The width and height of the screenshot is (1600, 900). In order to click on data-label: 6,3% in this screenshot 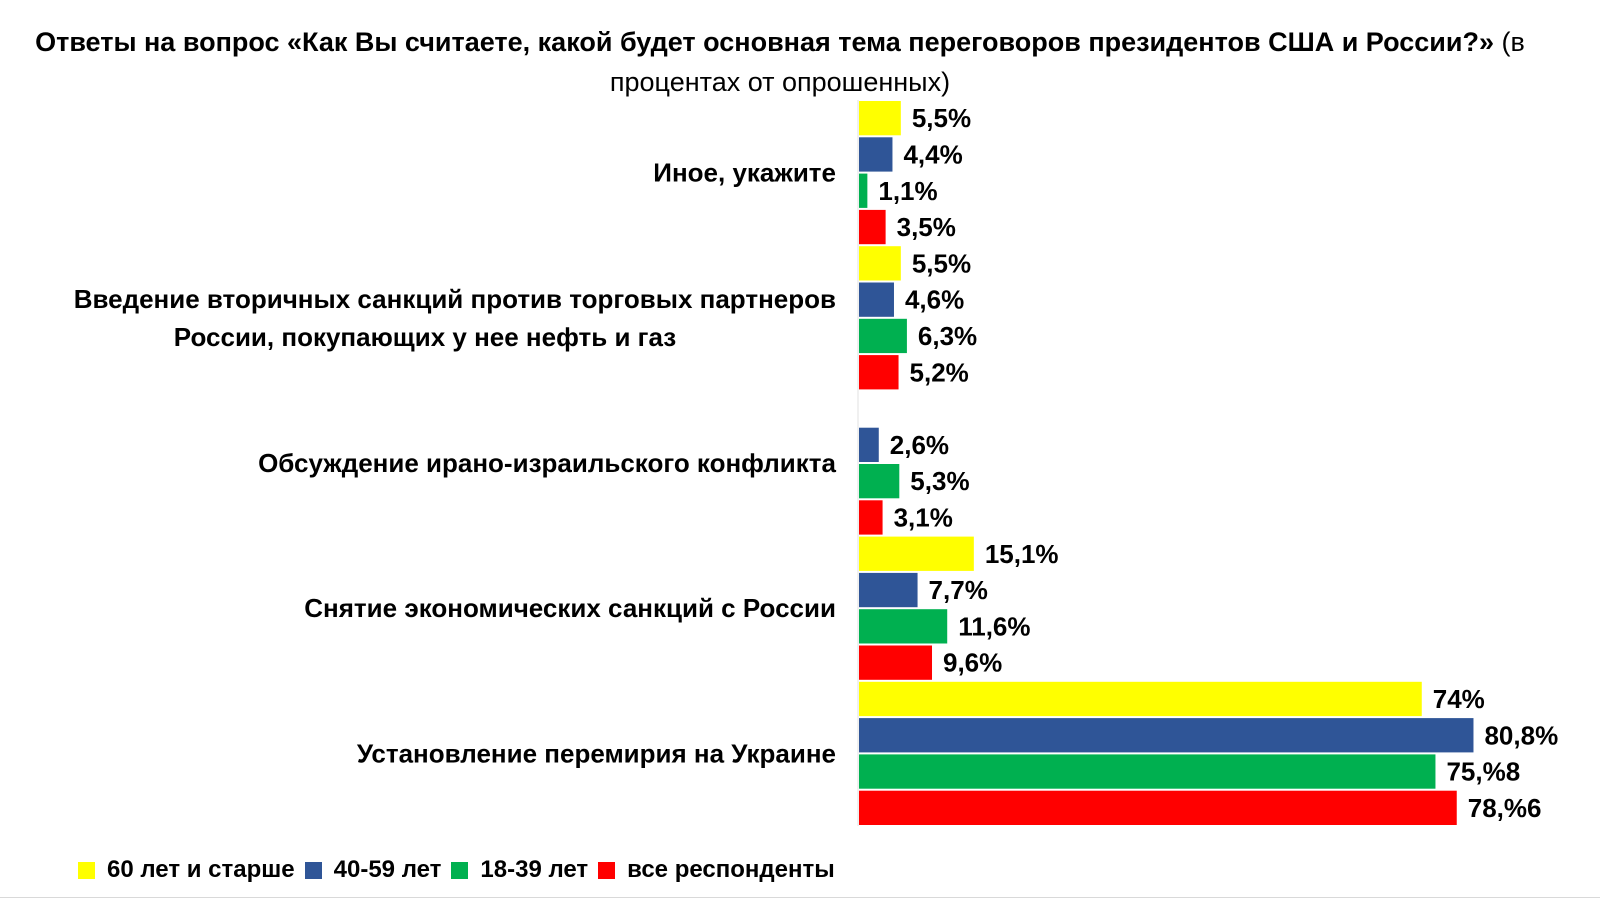, I will do `click(947, 336)`.